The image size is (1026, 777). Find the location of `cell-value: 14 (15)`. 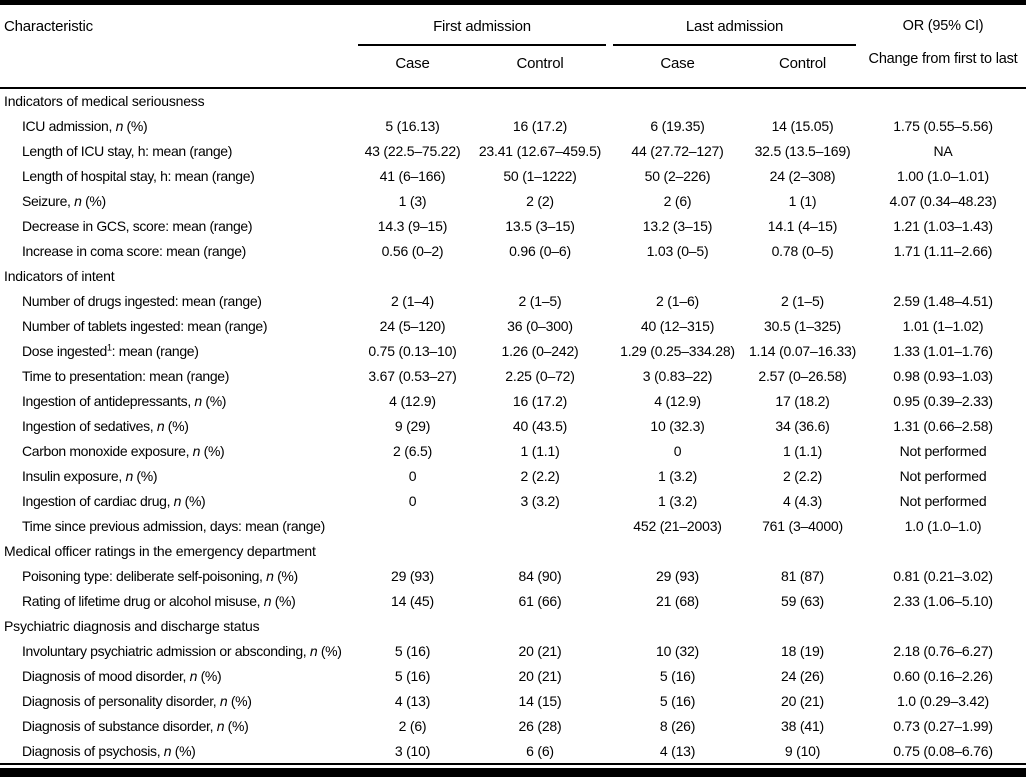

cell-value: 14 (15) is located at coordinates (540, 701).